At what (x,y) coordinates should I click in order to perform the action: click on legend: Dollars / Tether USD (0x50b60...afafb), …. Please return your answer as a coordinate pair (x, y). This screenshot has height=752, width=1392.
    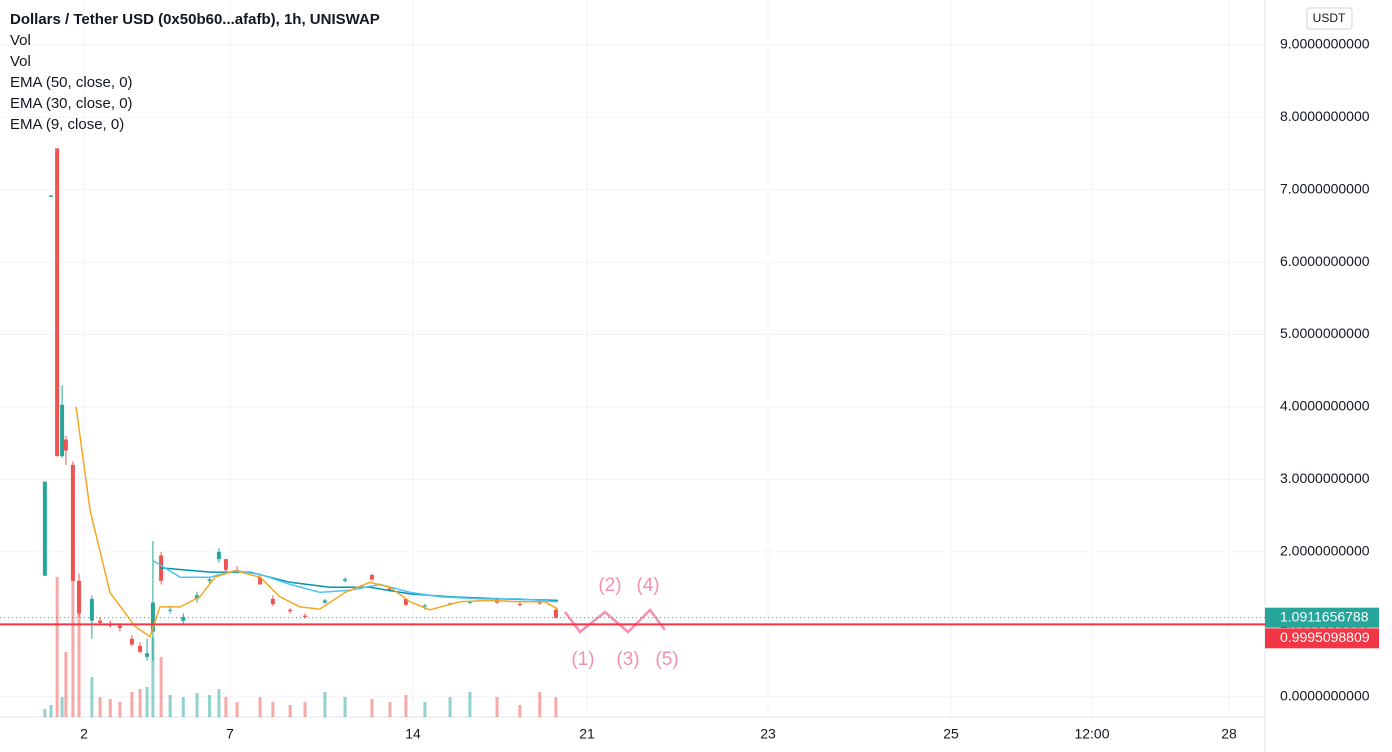
    Looking at the image, I should click on (195, 72).